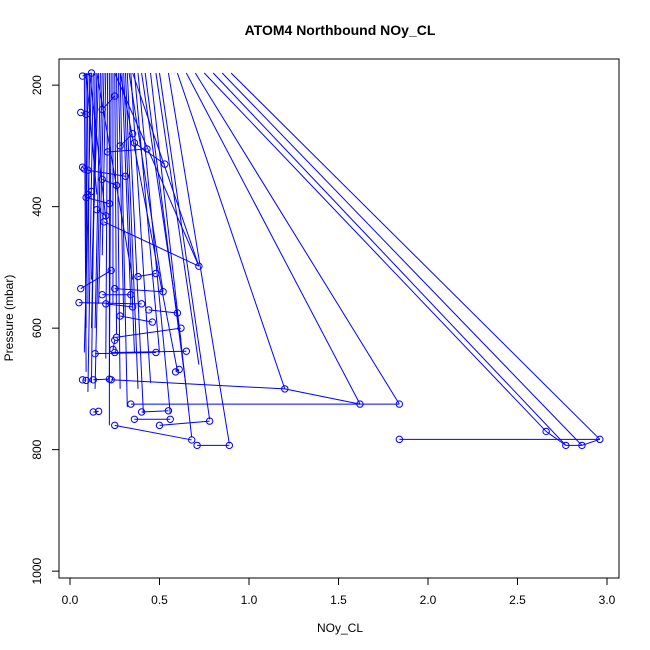 The width and height of the screenshot is (650, 650). What do you see at coordinates (159, 600) in the screenshot?
I see `x-tick-label: 0.5` at bounding box center [159, 600].